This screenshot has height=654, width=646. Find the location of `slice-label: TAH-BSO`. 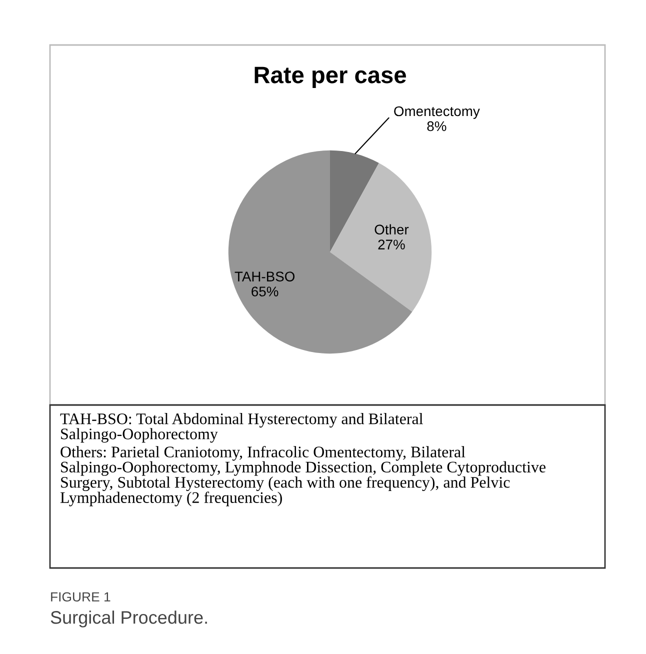

slice-label: TAH-BSO is located at coordinates (264, 277).